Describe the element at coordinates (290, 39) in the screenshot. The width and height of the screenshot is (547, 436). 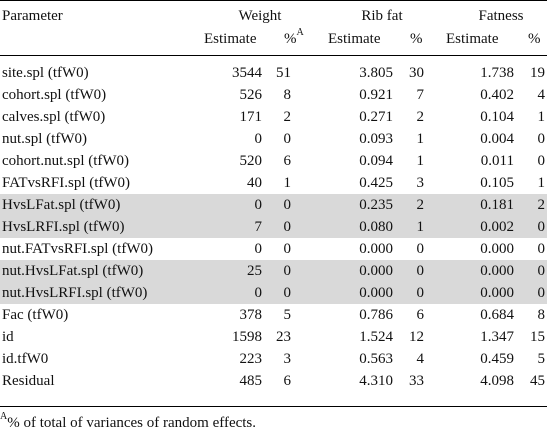
I see `percent-label: %` at that location.